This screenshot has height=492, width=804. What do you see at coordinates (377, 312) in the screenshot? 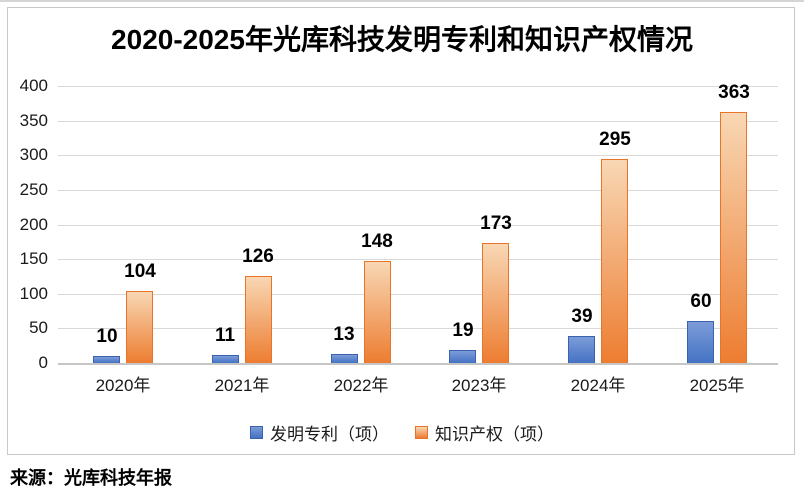
I see `bar-知识产权（项）-2022年` at bounding box center [377, 312].